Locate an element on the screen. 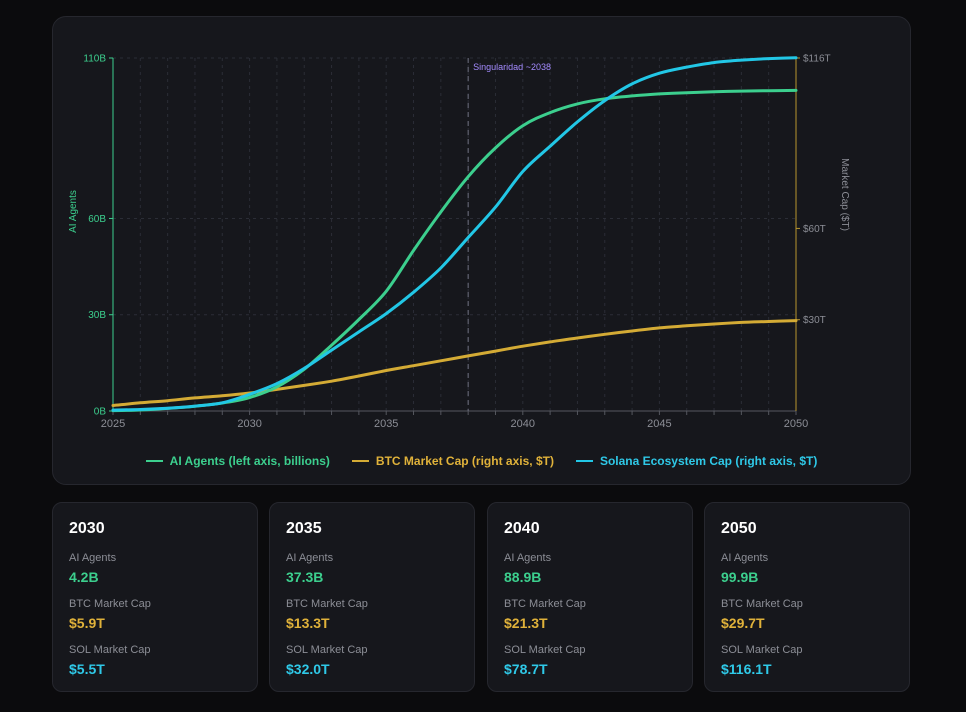  right-tick-label: $60T is located at coordinates (814, 229).